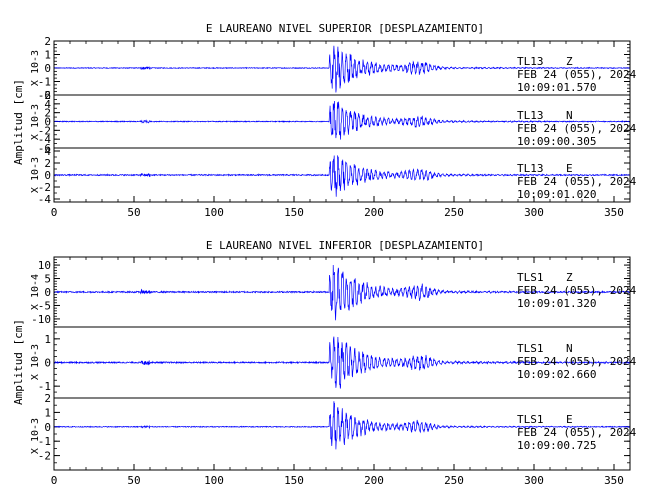 The height and width of the screenshot is (500, 650). Describe the element at coordinates (556, 374) in the screenshot. I see `time-label: 10:09:02.660` at that location.